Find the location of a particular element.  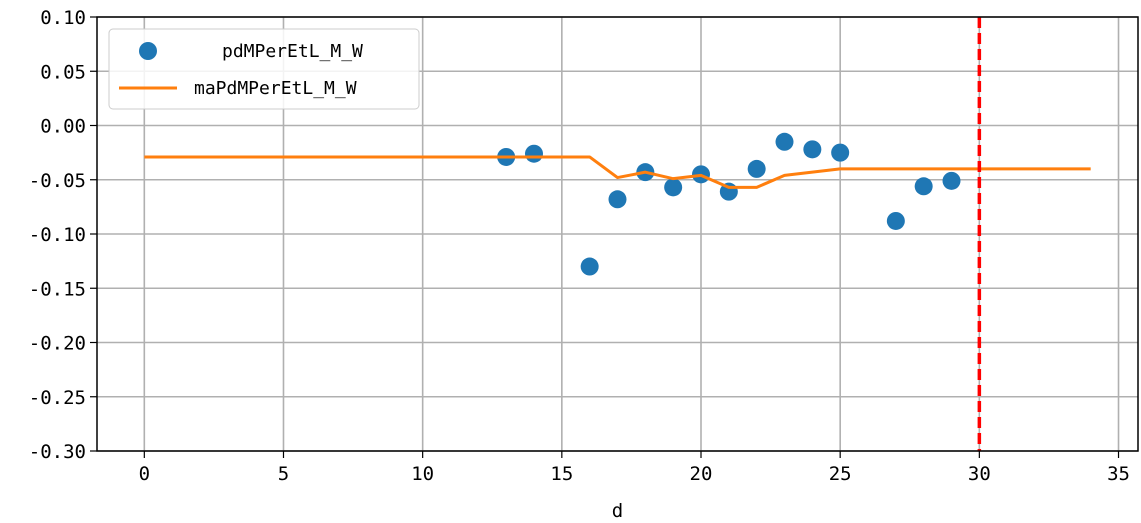

y-tick-label: 0.05 is located at coordinates (63, 72).